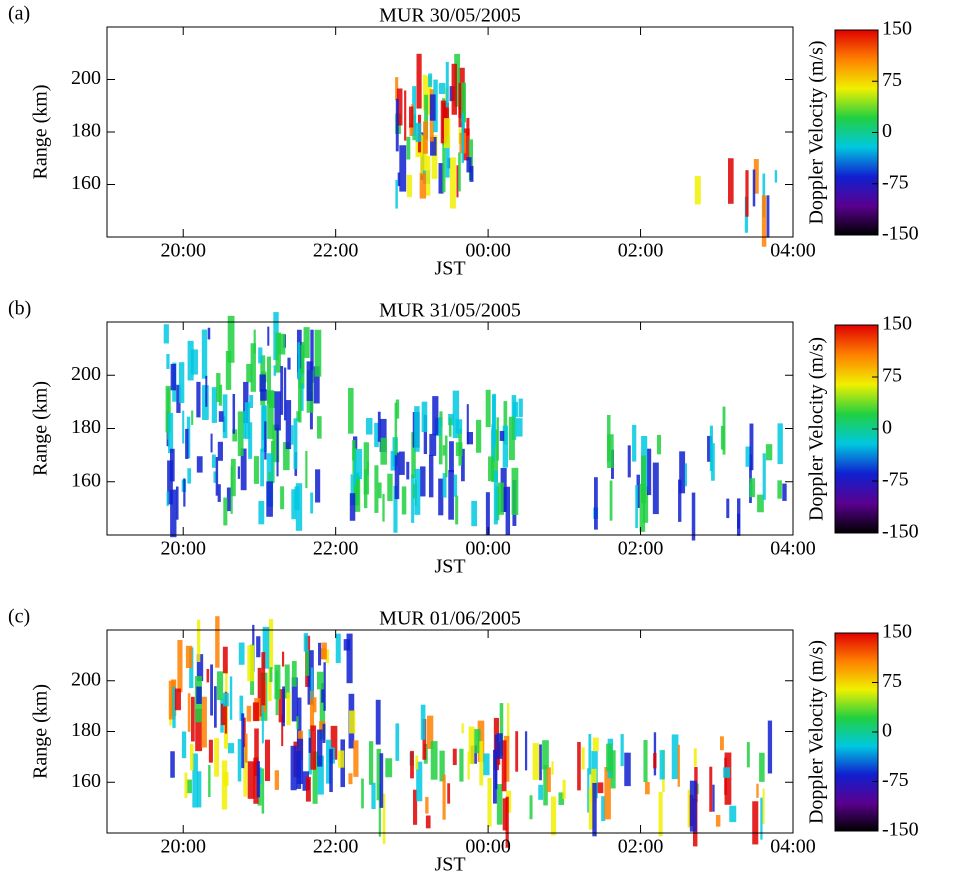 Image resolution: width=963 pixels, height=884 pixels. What do you see at coordinates (41, 731) in the screenshot?
I see `y-axis-label: Range (km)` at bounding box center [41, 731].